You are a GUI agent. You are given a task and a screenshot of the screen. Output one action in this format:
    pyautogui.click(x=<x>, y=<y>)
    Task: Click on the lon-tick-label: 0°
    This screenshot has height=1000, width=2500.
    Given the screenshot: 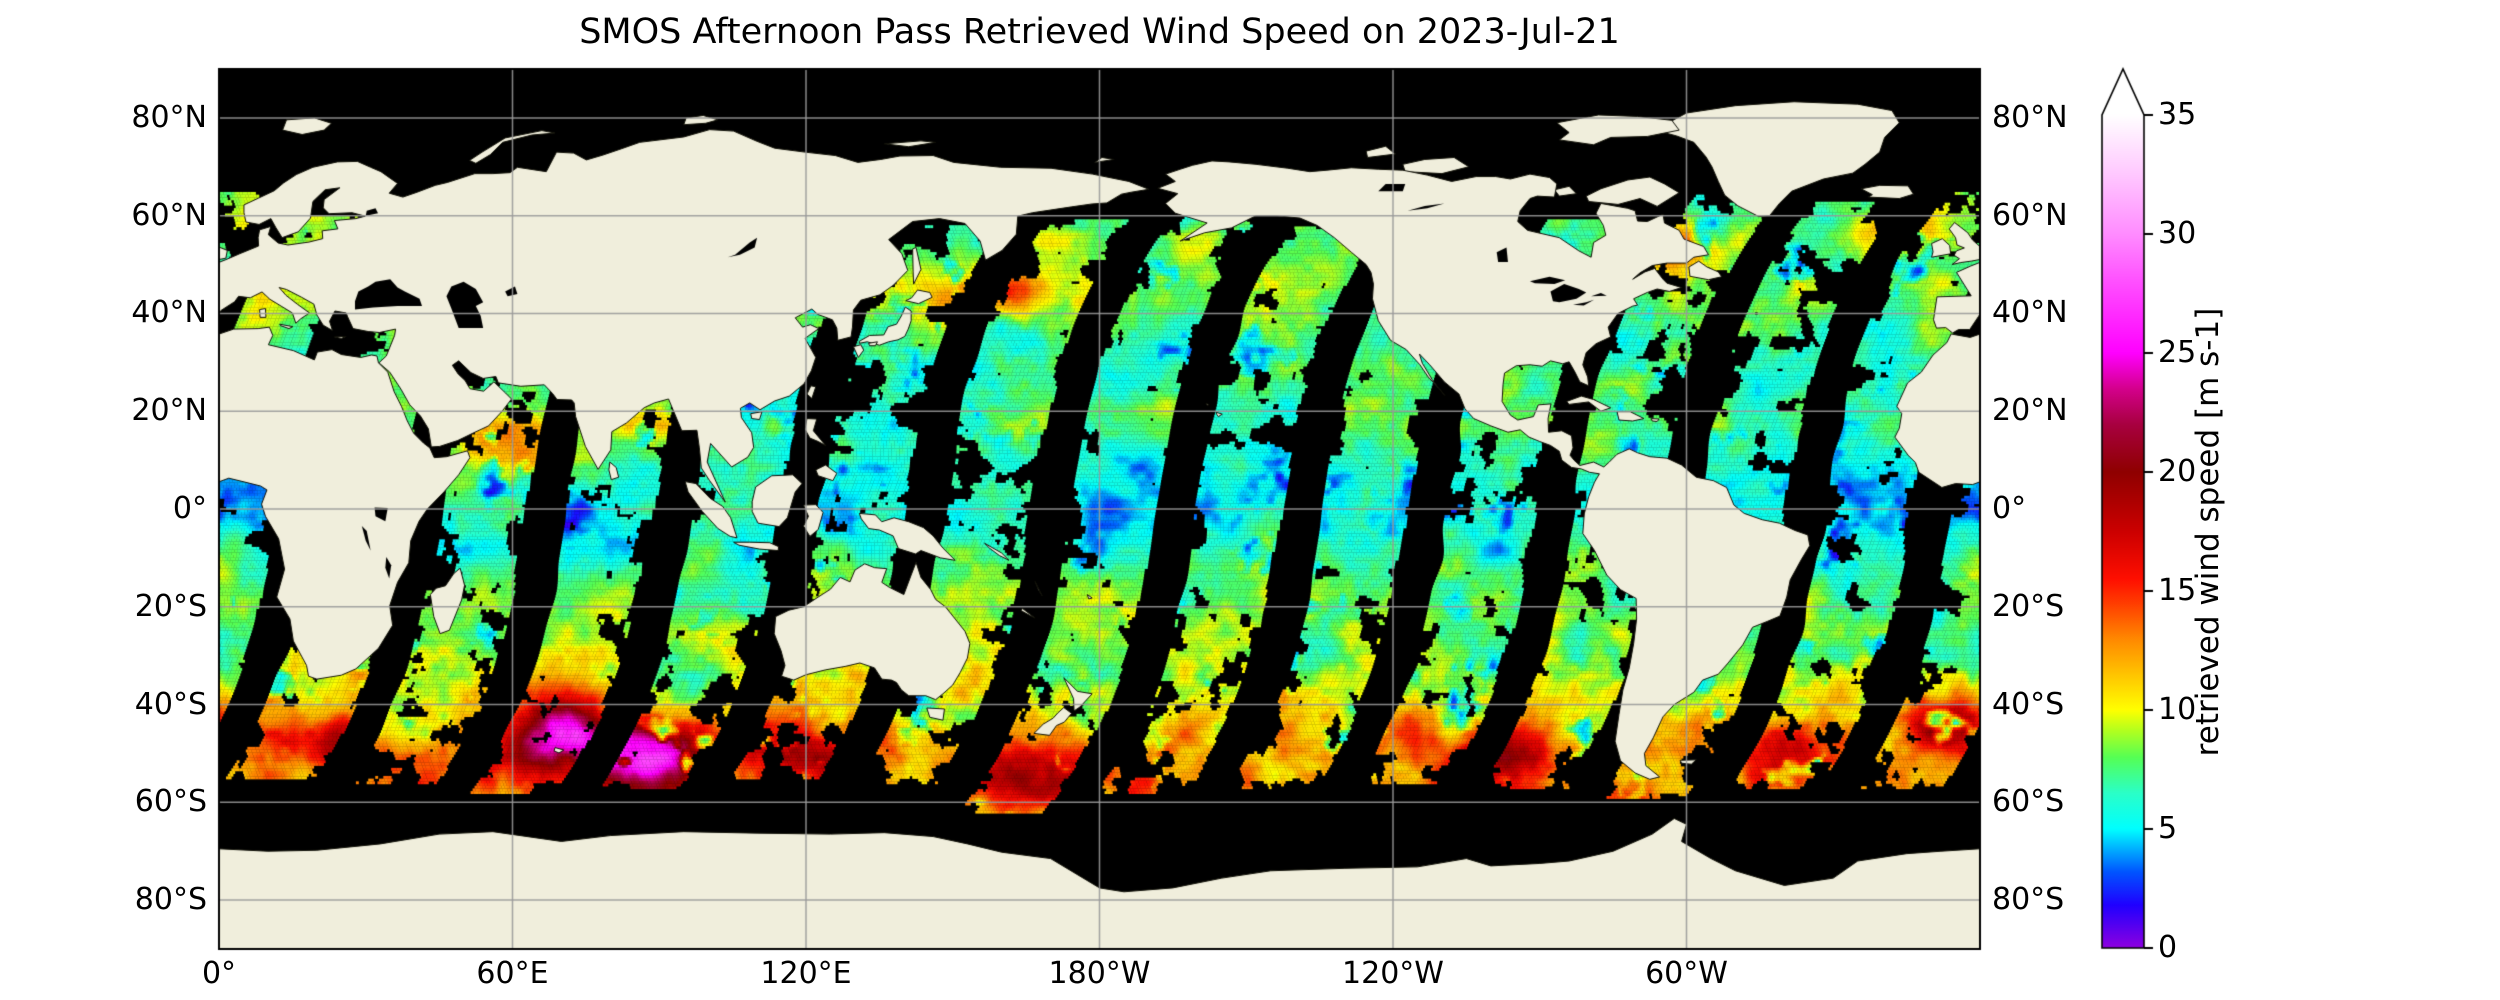 What is the action you would take?
    pyautogui.click(x=219, y=973)
    